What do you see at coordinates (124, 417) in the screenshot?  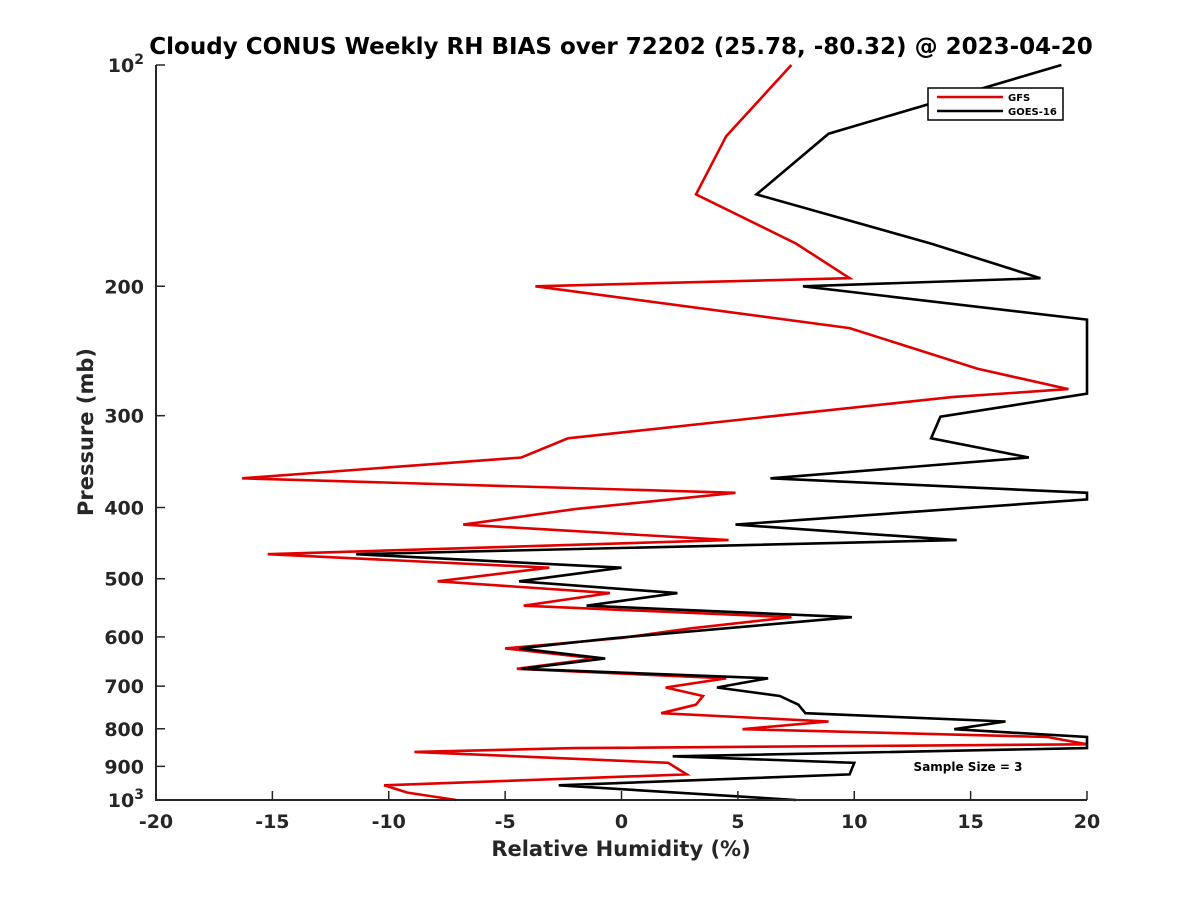 I see `y-tick-label: 300` at bounding box center [124, 417].